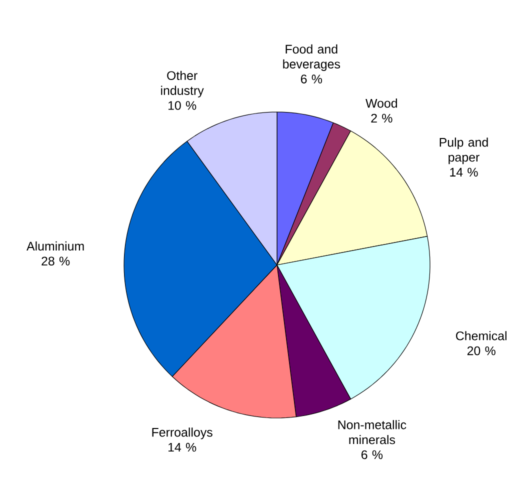  I want to click on data-label: 2 %, so click(381, 118).